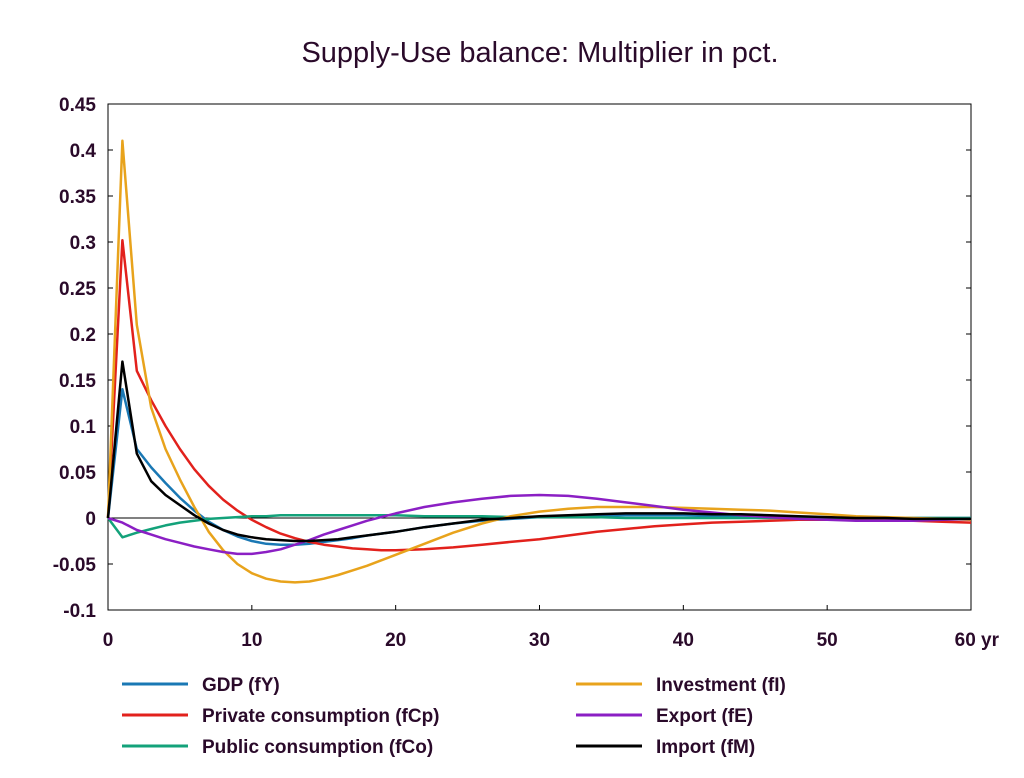 The image size is (1024, 778). I want to click on y-tick-label: 0.35, so click(77, 197).